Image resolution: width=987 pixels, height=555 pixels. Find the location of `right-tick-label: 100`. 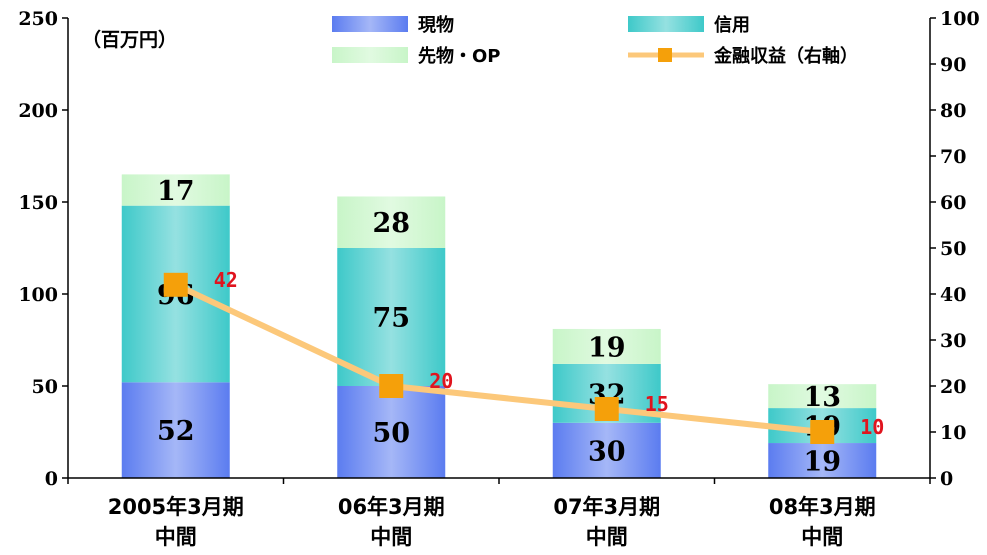

right-tick-label: 100 is located at coordinates (960, 19).